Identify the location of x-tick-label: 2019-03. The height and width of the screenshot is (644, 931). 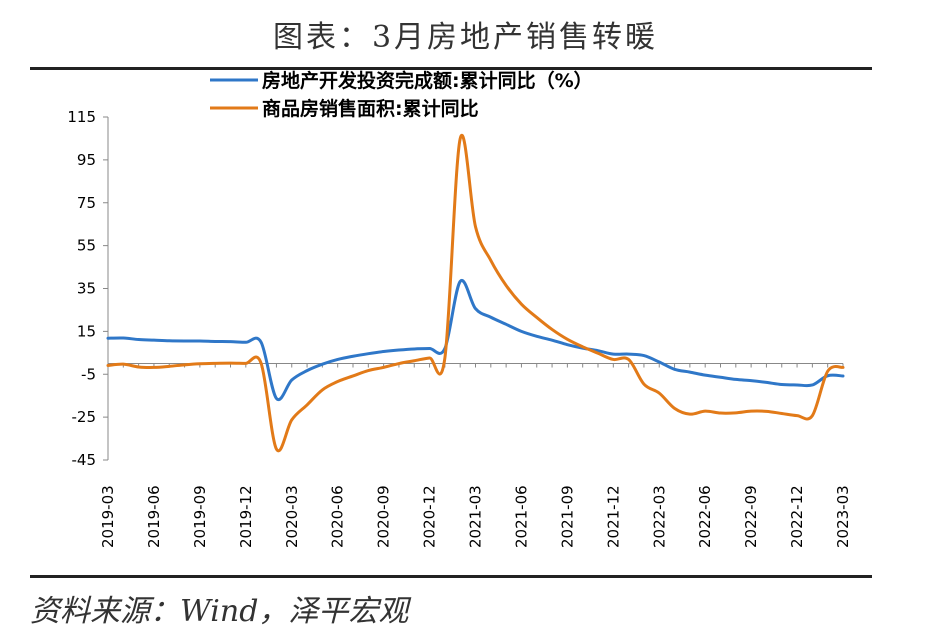
(108, 516).